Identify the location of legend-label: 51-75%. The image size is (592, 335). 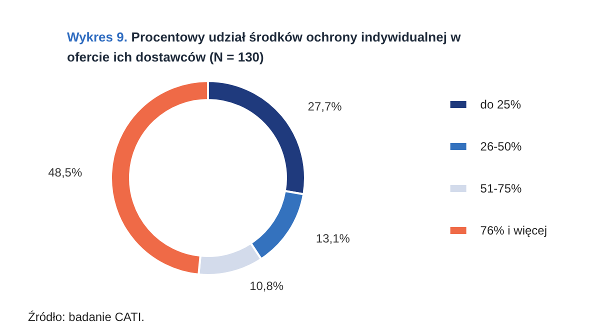
(501, 189).